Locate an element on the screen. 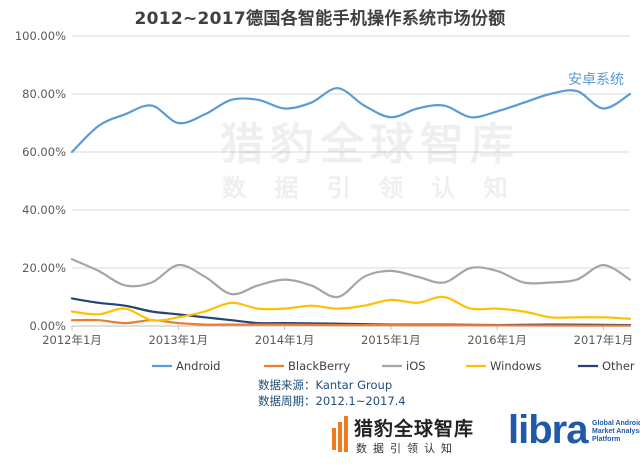 This screenshot has width=640, height=466. legend-label-blackberry: BlackBerry is located at coordinates (319, 366).